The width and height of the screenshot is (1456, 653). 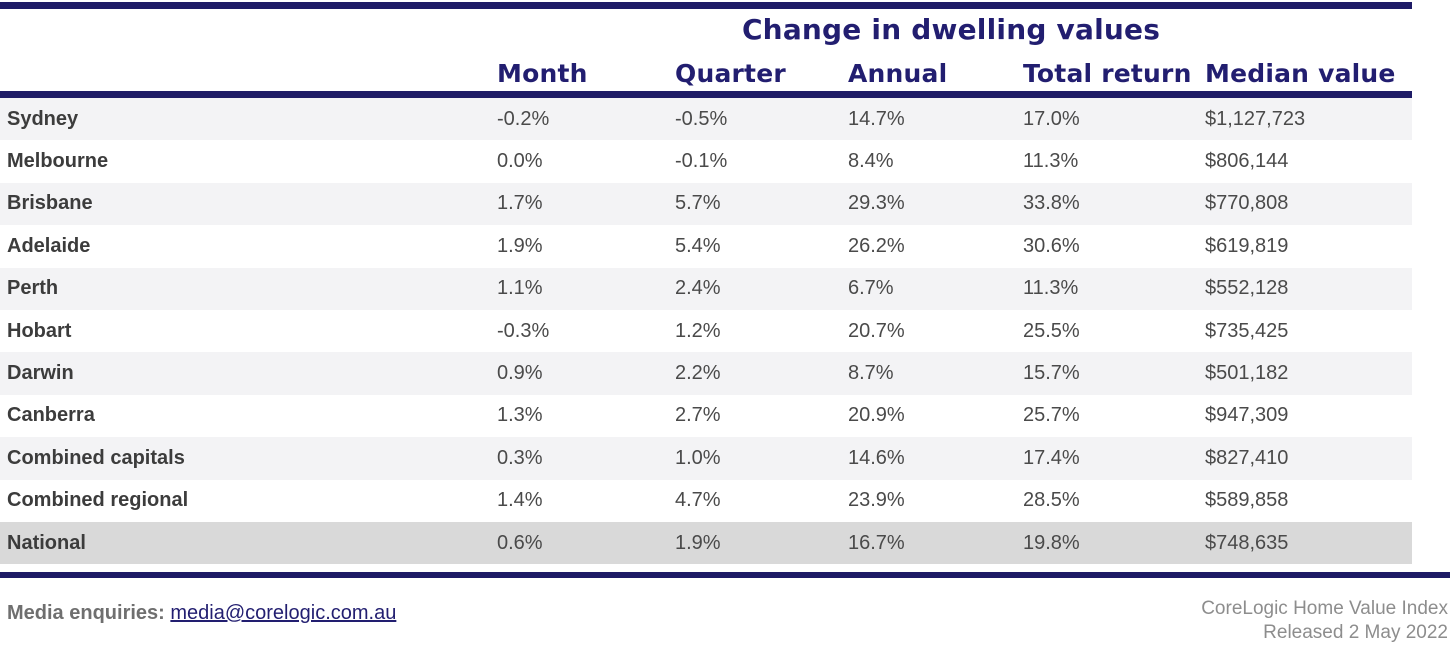 What do you see at coordinates (871, 161) in the screenshot?
I see `cell-annual: 8.4%` at bounding box center [871, 161].